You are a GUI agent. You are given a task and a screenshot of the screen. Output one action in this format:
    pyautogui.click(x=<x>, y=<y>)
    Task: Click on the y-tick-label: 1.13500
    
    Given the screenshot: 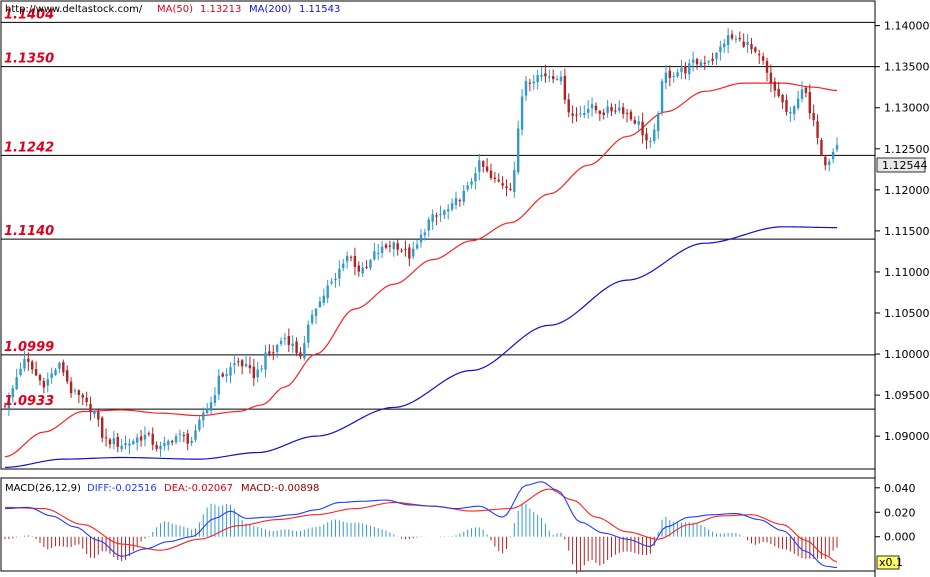 What is the action you would take?
    pyautogui.click(x=907, y=67)
    